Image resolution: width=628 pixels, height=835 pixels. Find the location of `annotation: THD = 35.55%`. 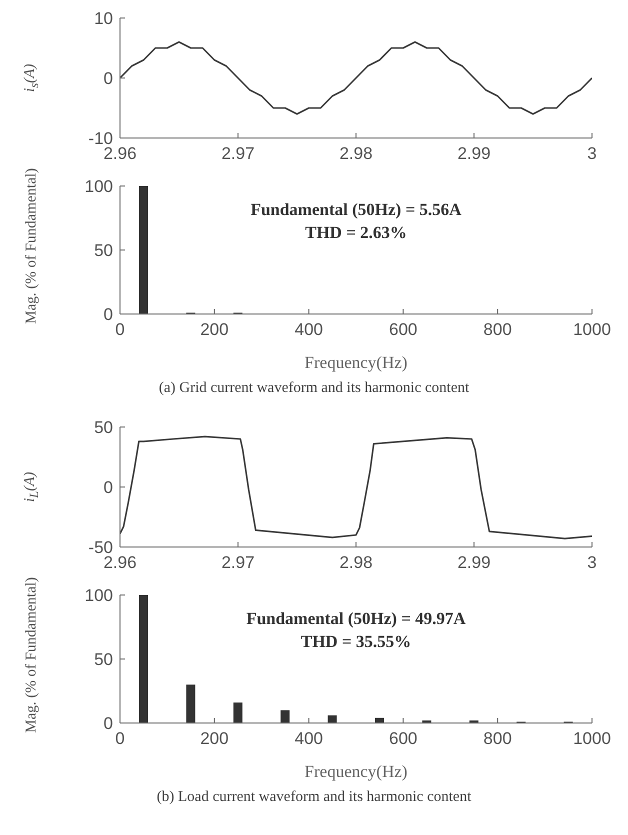

annotation: THD = 35.55% is located at coordinates (356, 642).